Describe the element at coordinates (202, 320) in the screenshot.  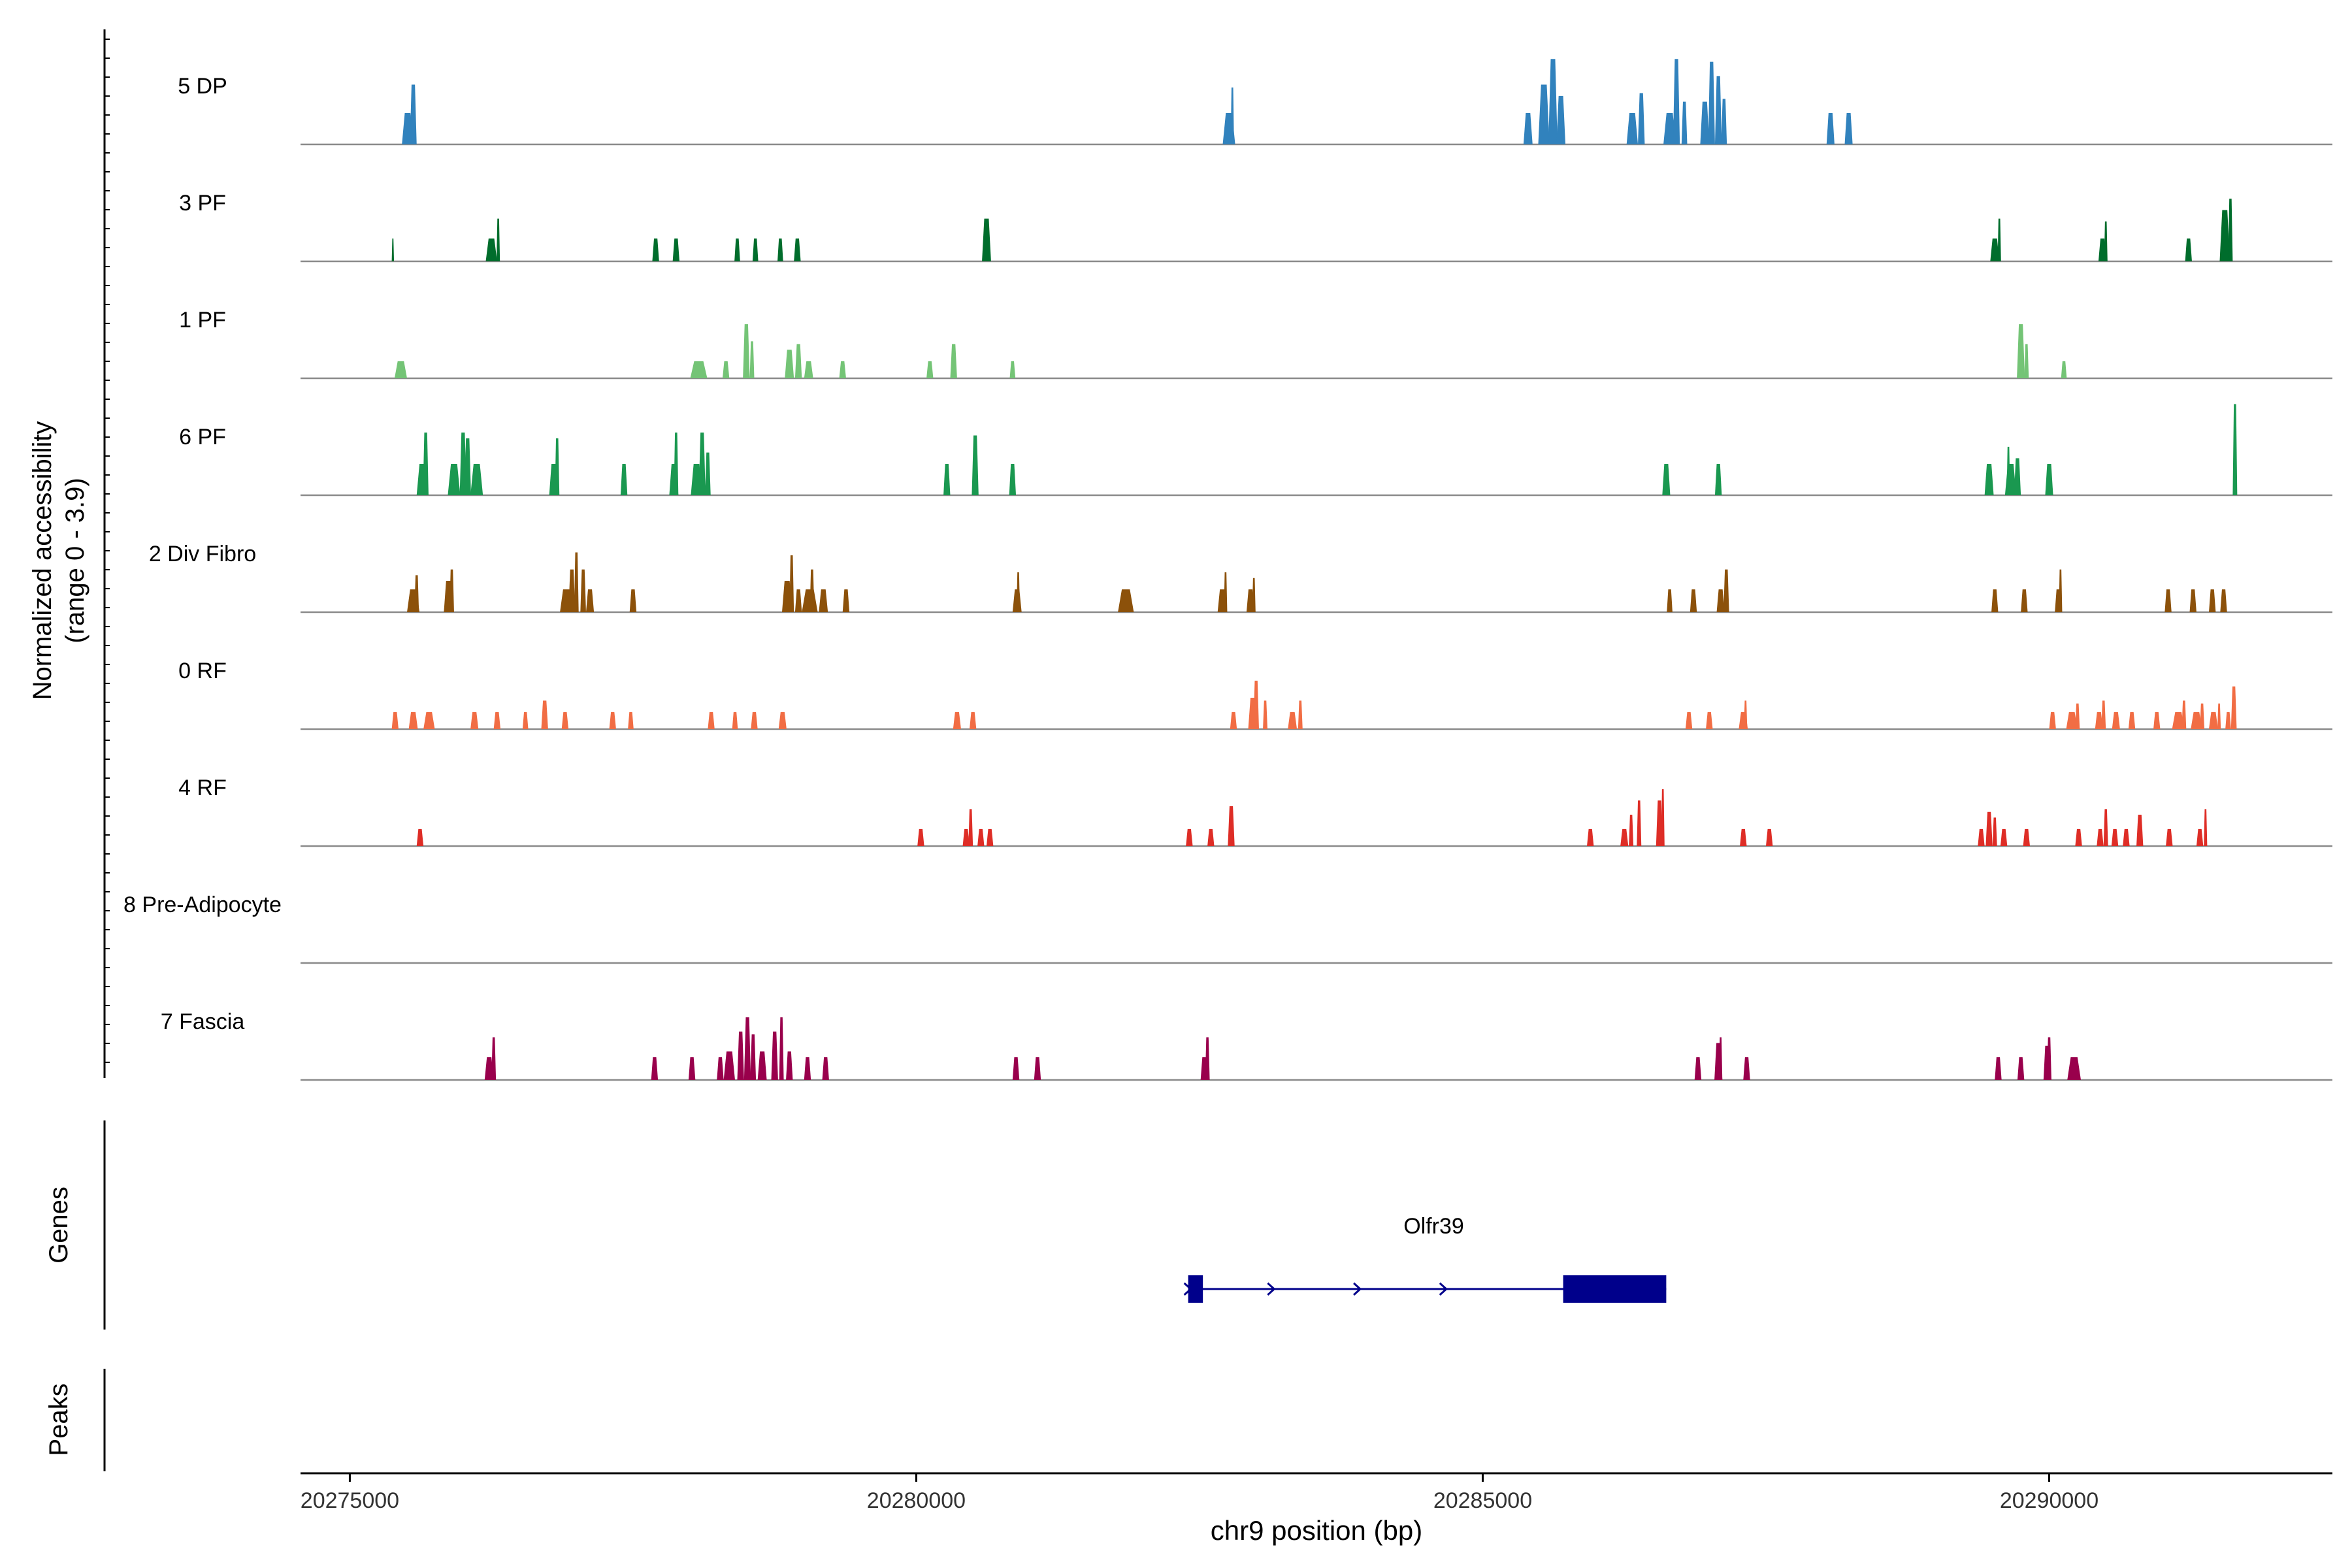
I see `track-label: 1 PF` at that location.